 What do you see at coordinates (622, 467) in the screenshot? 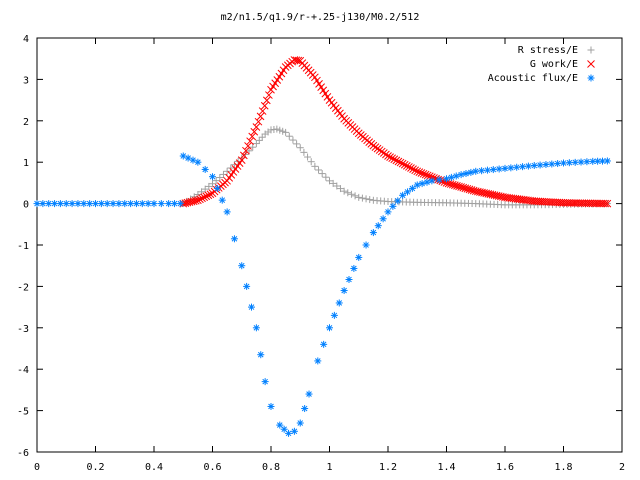
I see `x-tick-label: 2` at bounding box center [622, 467].